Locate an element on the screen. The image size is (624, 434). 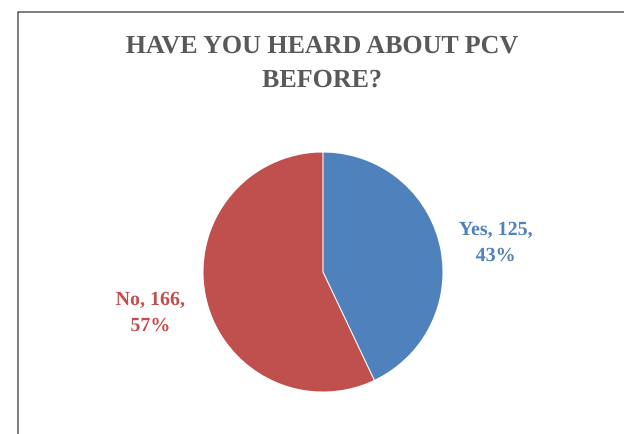
slice-label: No, 166, 57% is located at coordinates (151, 312).